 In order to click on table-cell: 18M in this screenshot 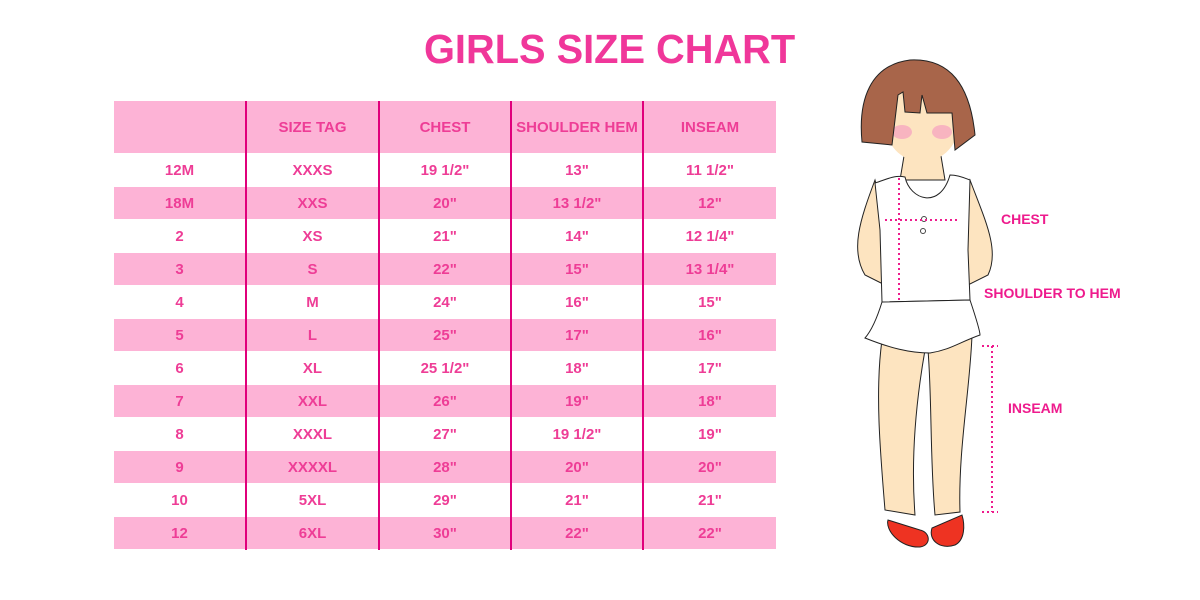, I will do `click(180, 203)`.